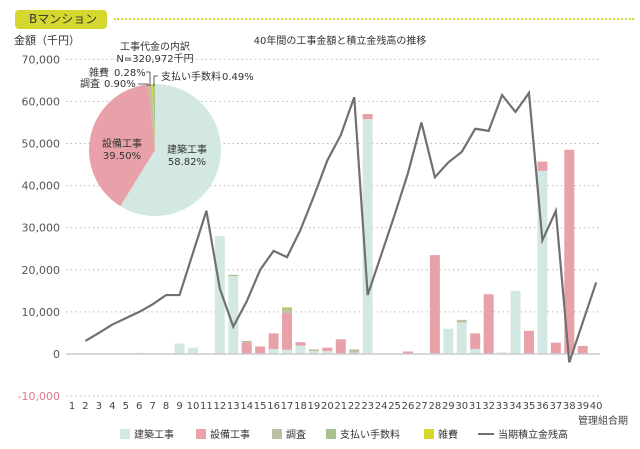 This screenshot has height=449, width=640. What do you see at coordinates (154, 59) in the screenshot?
I see `pie-subtitle: N=320,972千円` at bounding box center [154, 59].